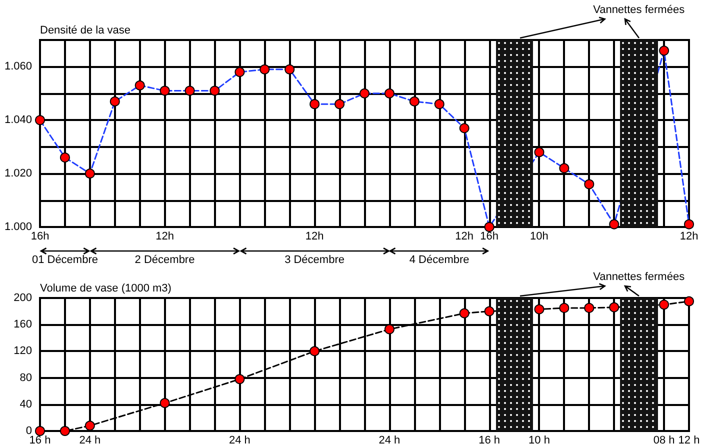 The height and width of the screenshot is (448, 709). Describe the element at coordinates (26, 378) in the screenshot. I see `y-tick-label: 80` at that location.